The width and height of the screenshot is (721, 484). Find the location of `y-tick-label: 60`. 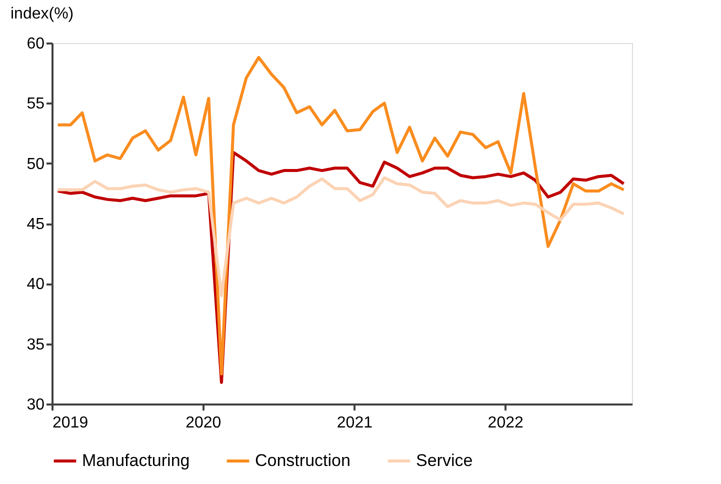

y-tick-label: 60 is located at coordinates (35, 44).